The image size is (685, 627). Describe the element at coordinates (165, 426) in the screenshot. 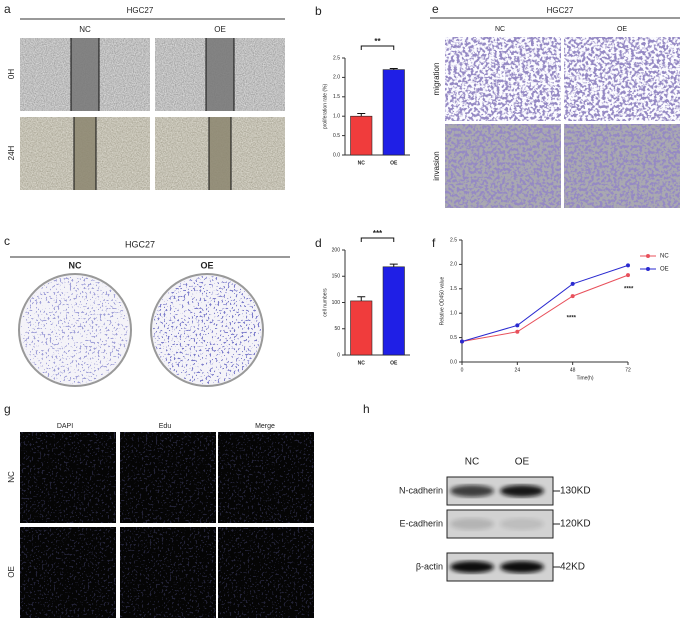

I see `label: Edu` at that location.